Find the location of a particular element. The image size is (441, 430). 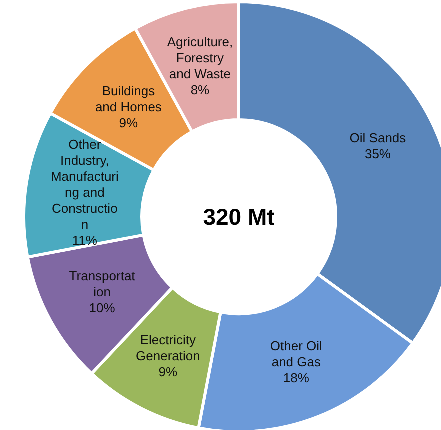

slice-label: Agriculture, Forestry and Waste is located at coordinates (200, 58).